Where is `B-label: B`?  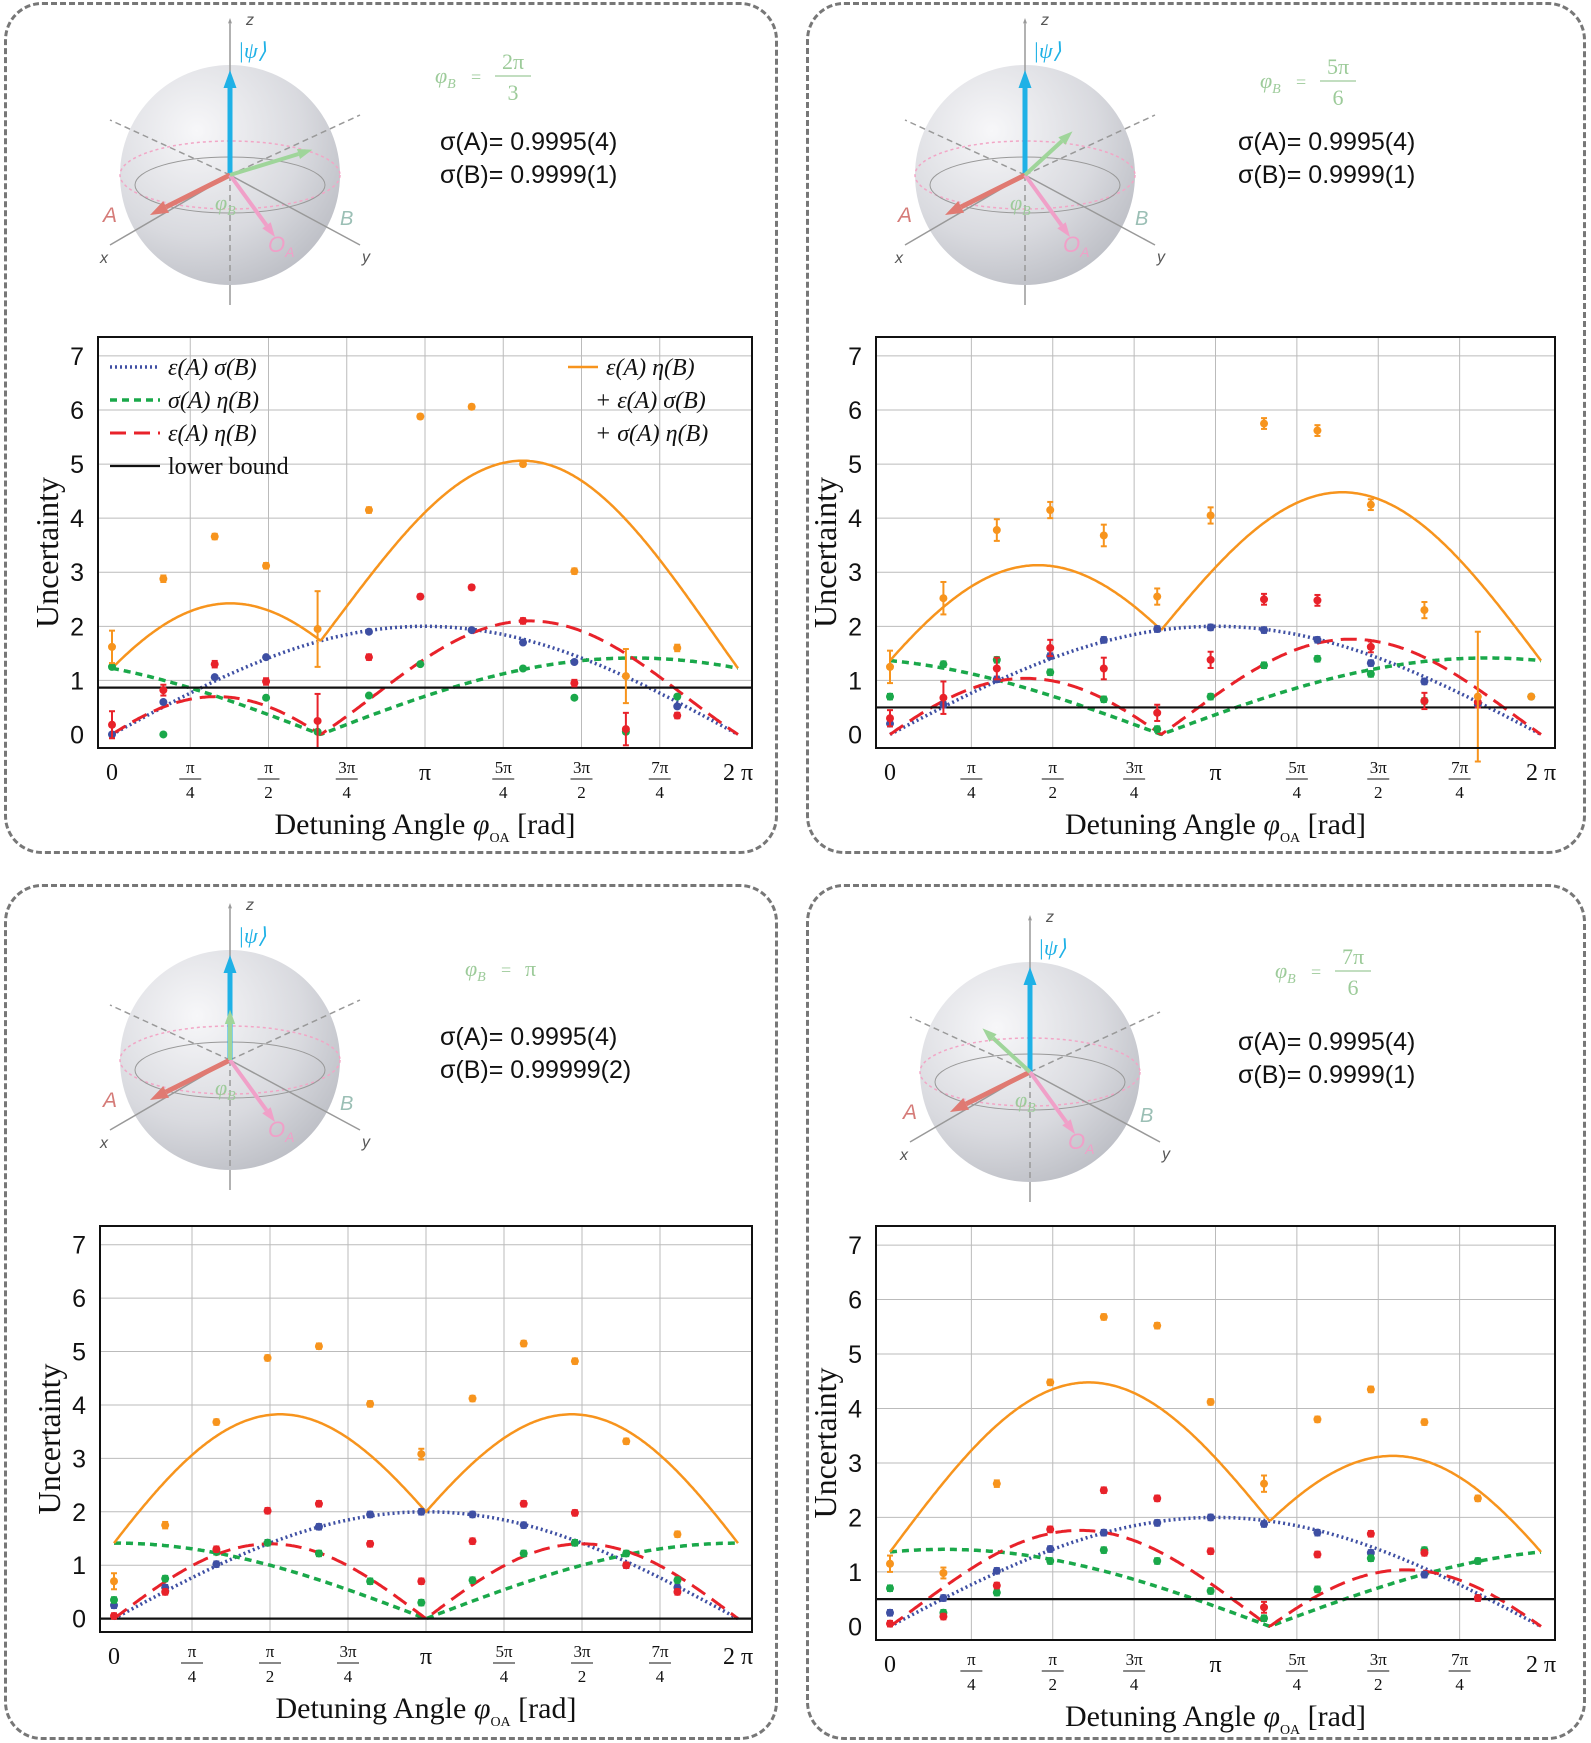 B-label: B is located at coordinates (1141, 219).